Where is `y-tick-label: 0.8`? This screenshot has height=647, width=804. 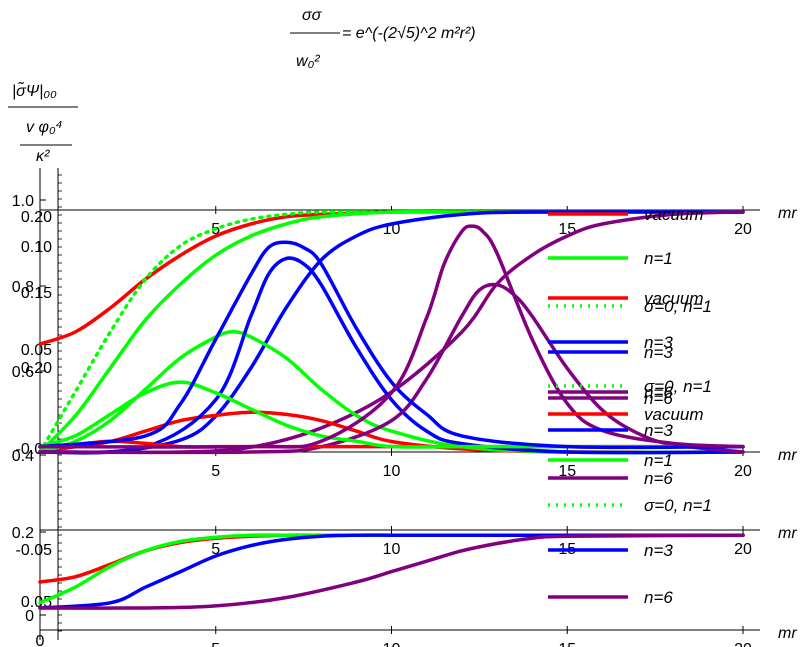 y-tick-label: 0.8 is located at coordinates (23, 287).